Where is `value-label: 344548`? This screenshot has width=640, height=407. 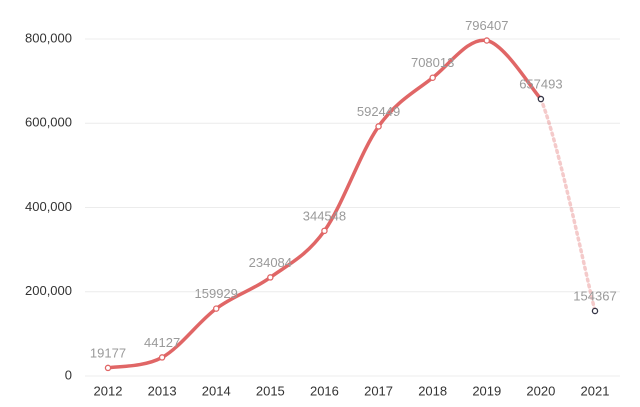
value-label: 344548 is located at coordinates (324, 215).